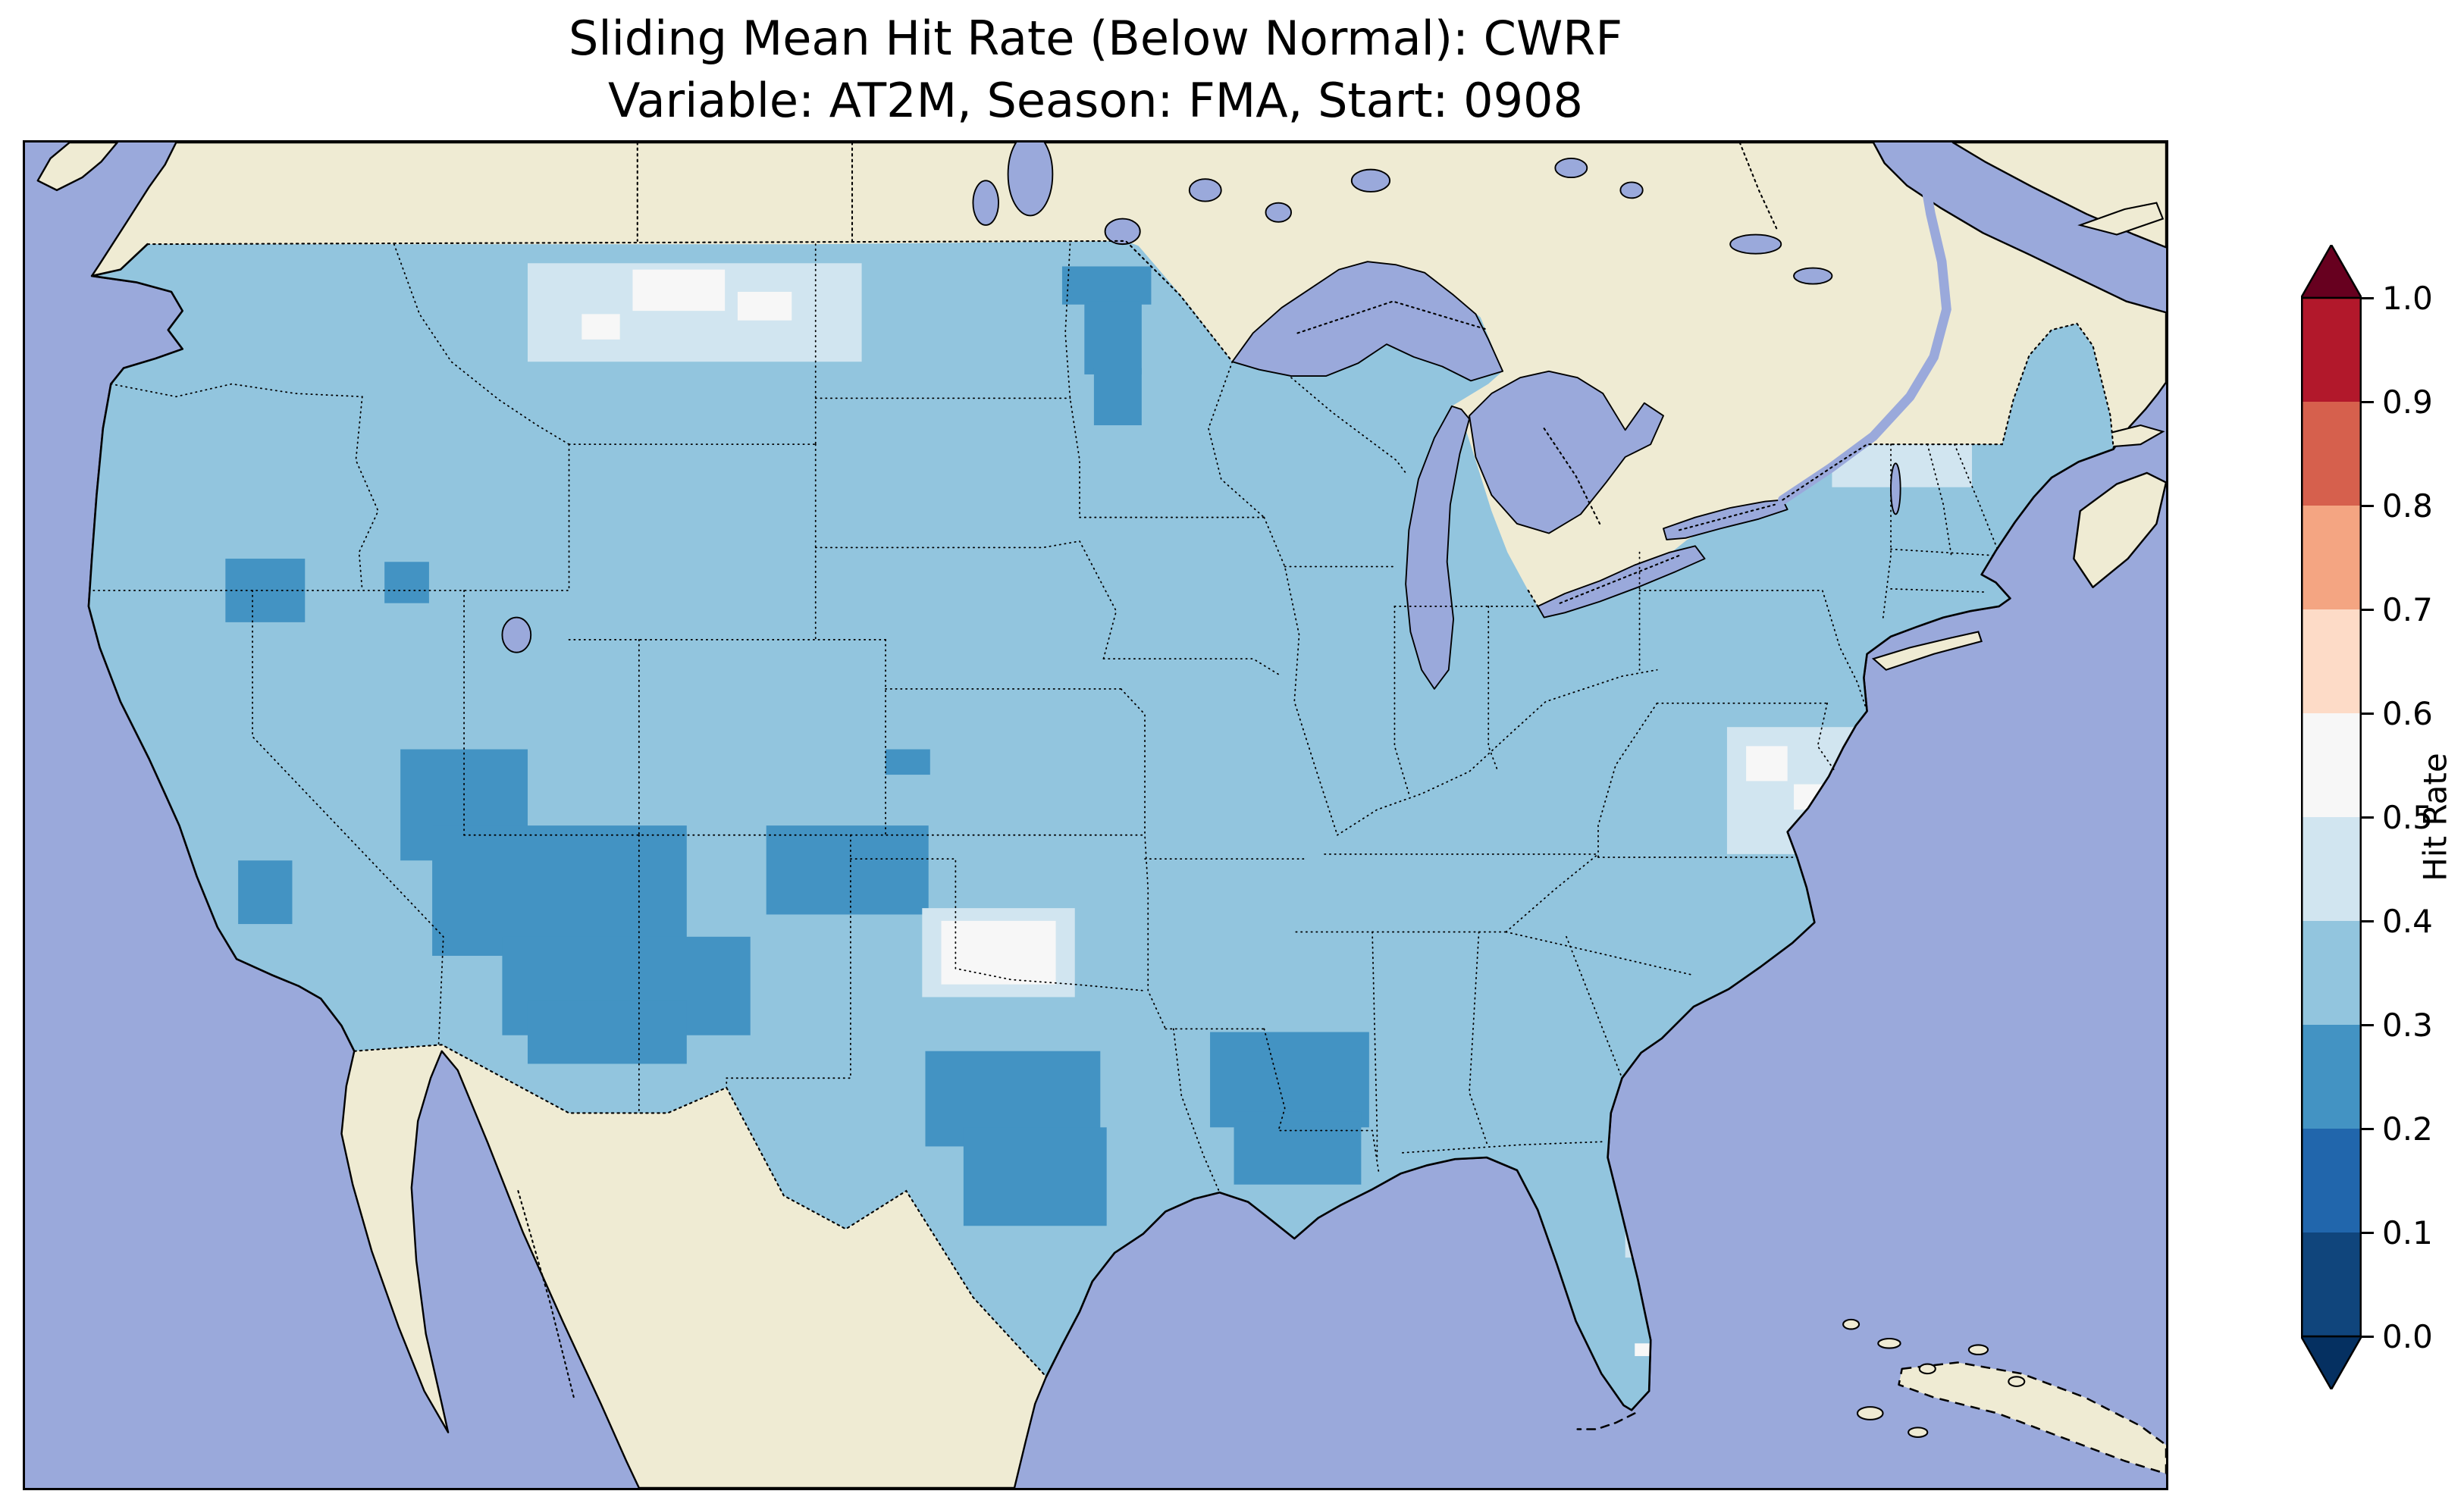 Image resolution: width=2464 pixels, height=1494 pixels. Describe the element at coordinates (2407, 713) in the screenshot. I see `colorbar-tick-label: 0.6` at that location.